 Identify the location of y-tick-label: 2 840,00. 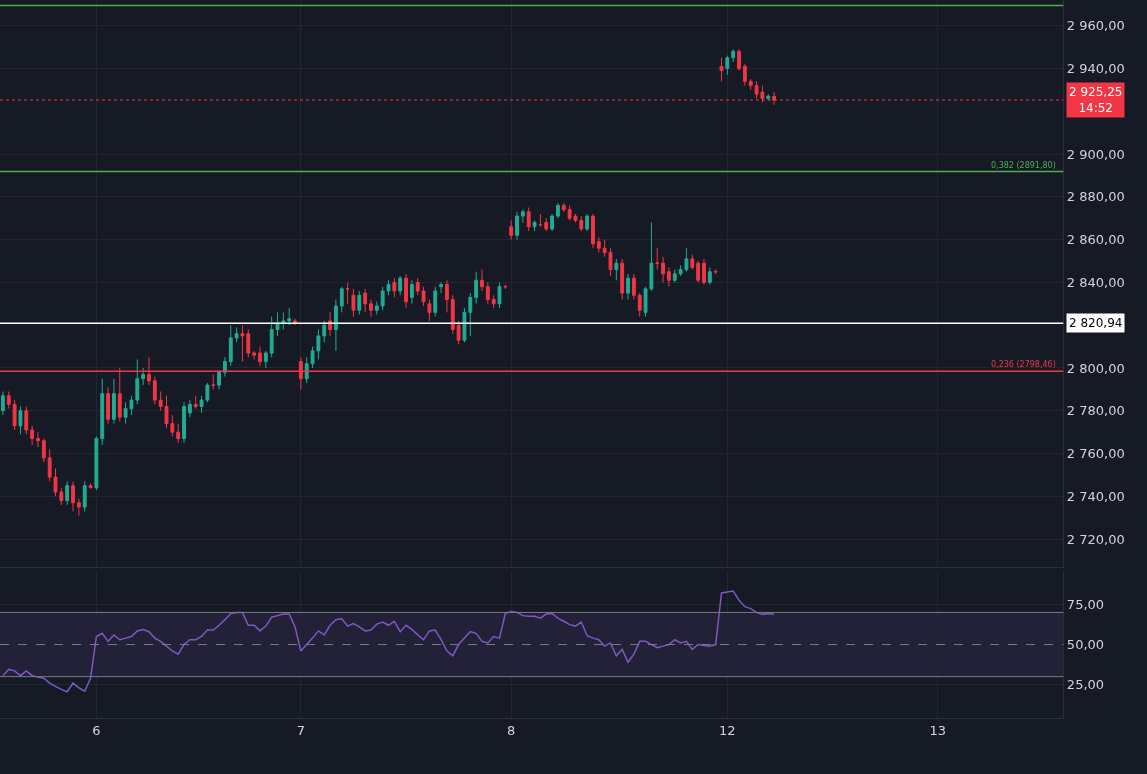
(1095, 282).